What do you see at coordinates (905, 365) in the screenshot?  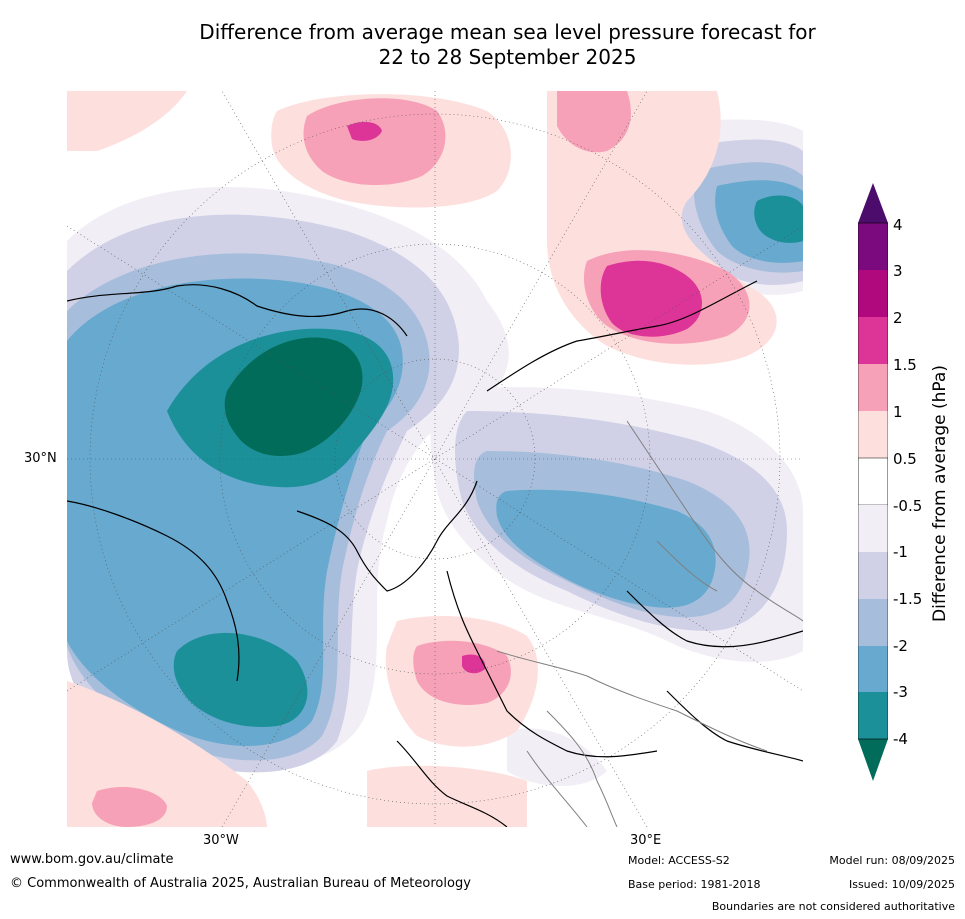 I see `colorbar-tick-1.5: 1.5` at bounding box center [905, 365].